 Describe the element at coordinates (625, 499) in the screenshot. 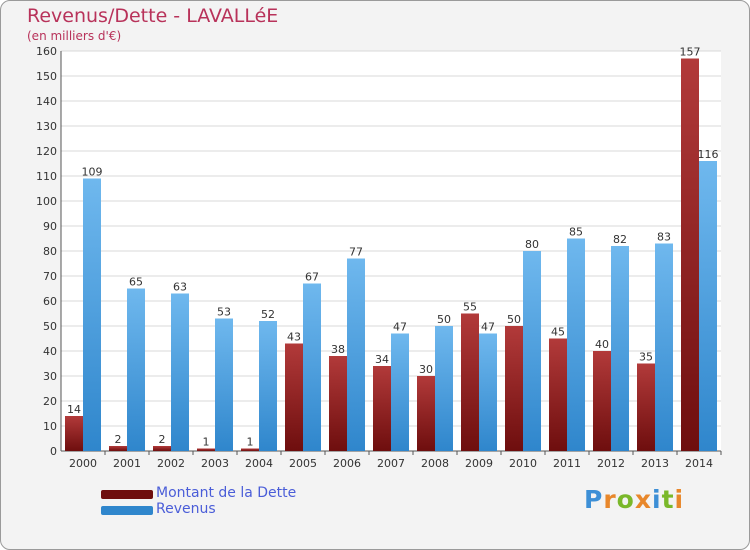

I see `logo-letter: o` at that location.